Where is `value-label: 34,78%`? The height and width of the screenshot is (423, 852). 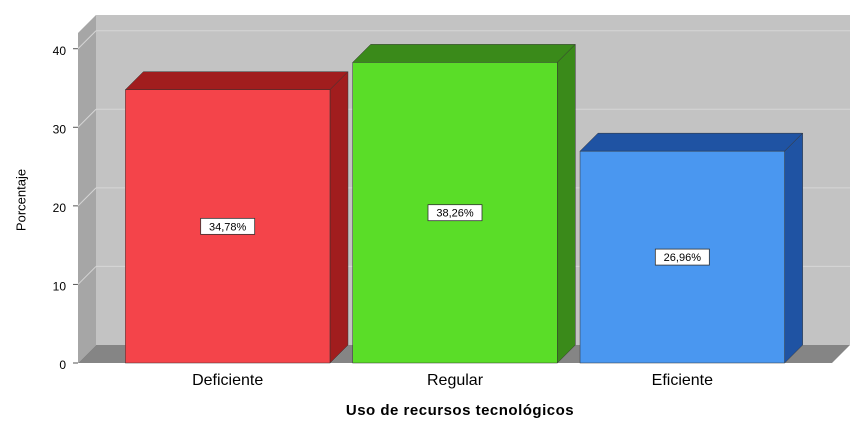
value-label: 34,78% is located at coordinates (228, 227).